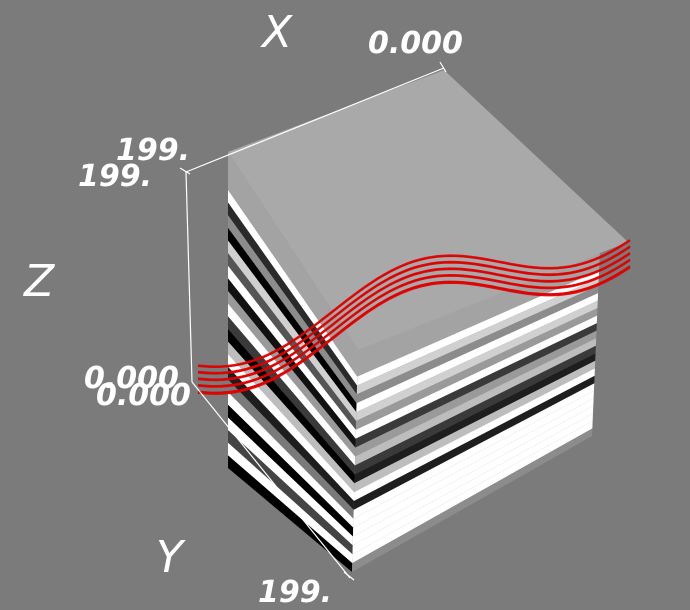  Describe the element at coordinates (171, 557) in the screenshot. I see `y-axis-title: Y` at that location.